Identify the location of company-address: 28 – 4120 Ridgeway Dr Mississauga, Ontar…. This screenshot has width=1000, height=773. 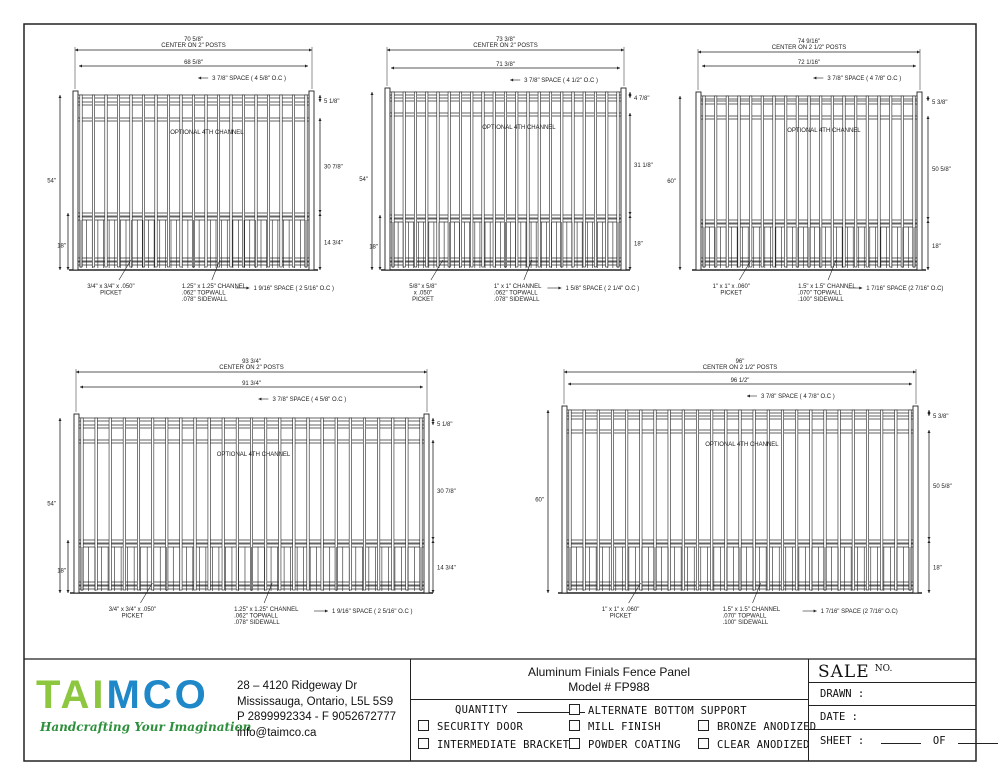
(316, 710).